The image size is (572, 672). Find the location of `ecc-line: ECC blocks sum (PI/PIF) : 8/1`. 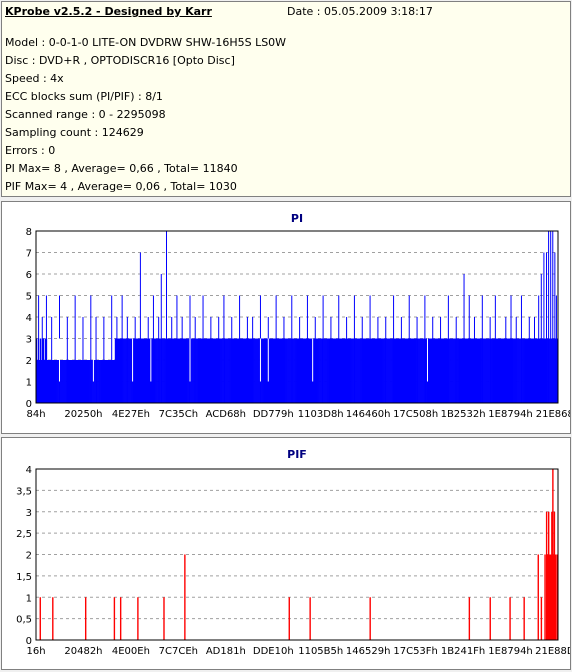

ecc-line: ECC blocks sum (PI/PIF) : 8/1 is located at coordinates (84, 96).